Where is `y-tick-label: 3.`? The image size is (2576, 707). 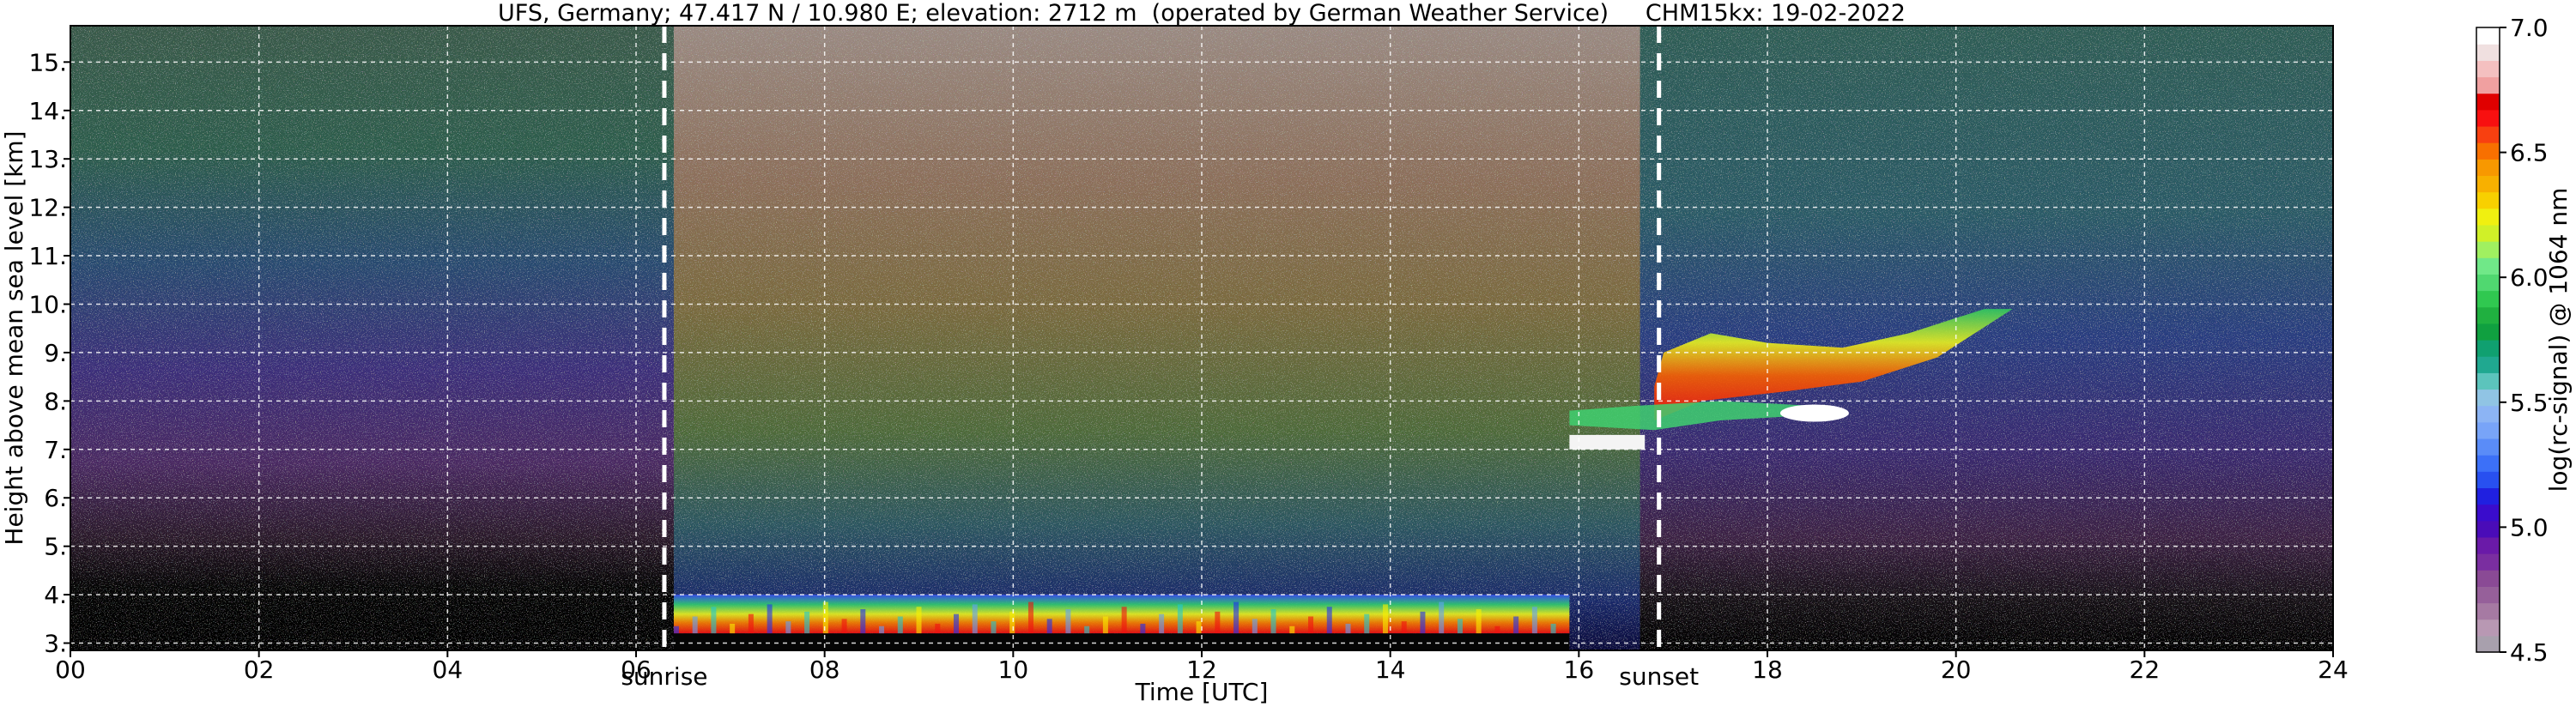 y-tick-label: 3. is located at coordinates (55, 644).